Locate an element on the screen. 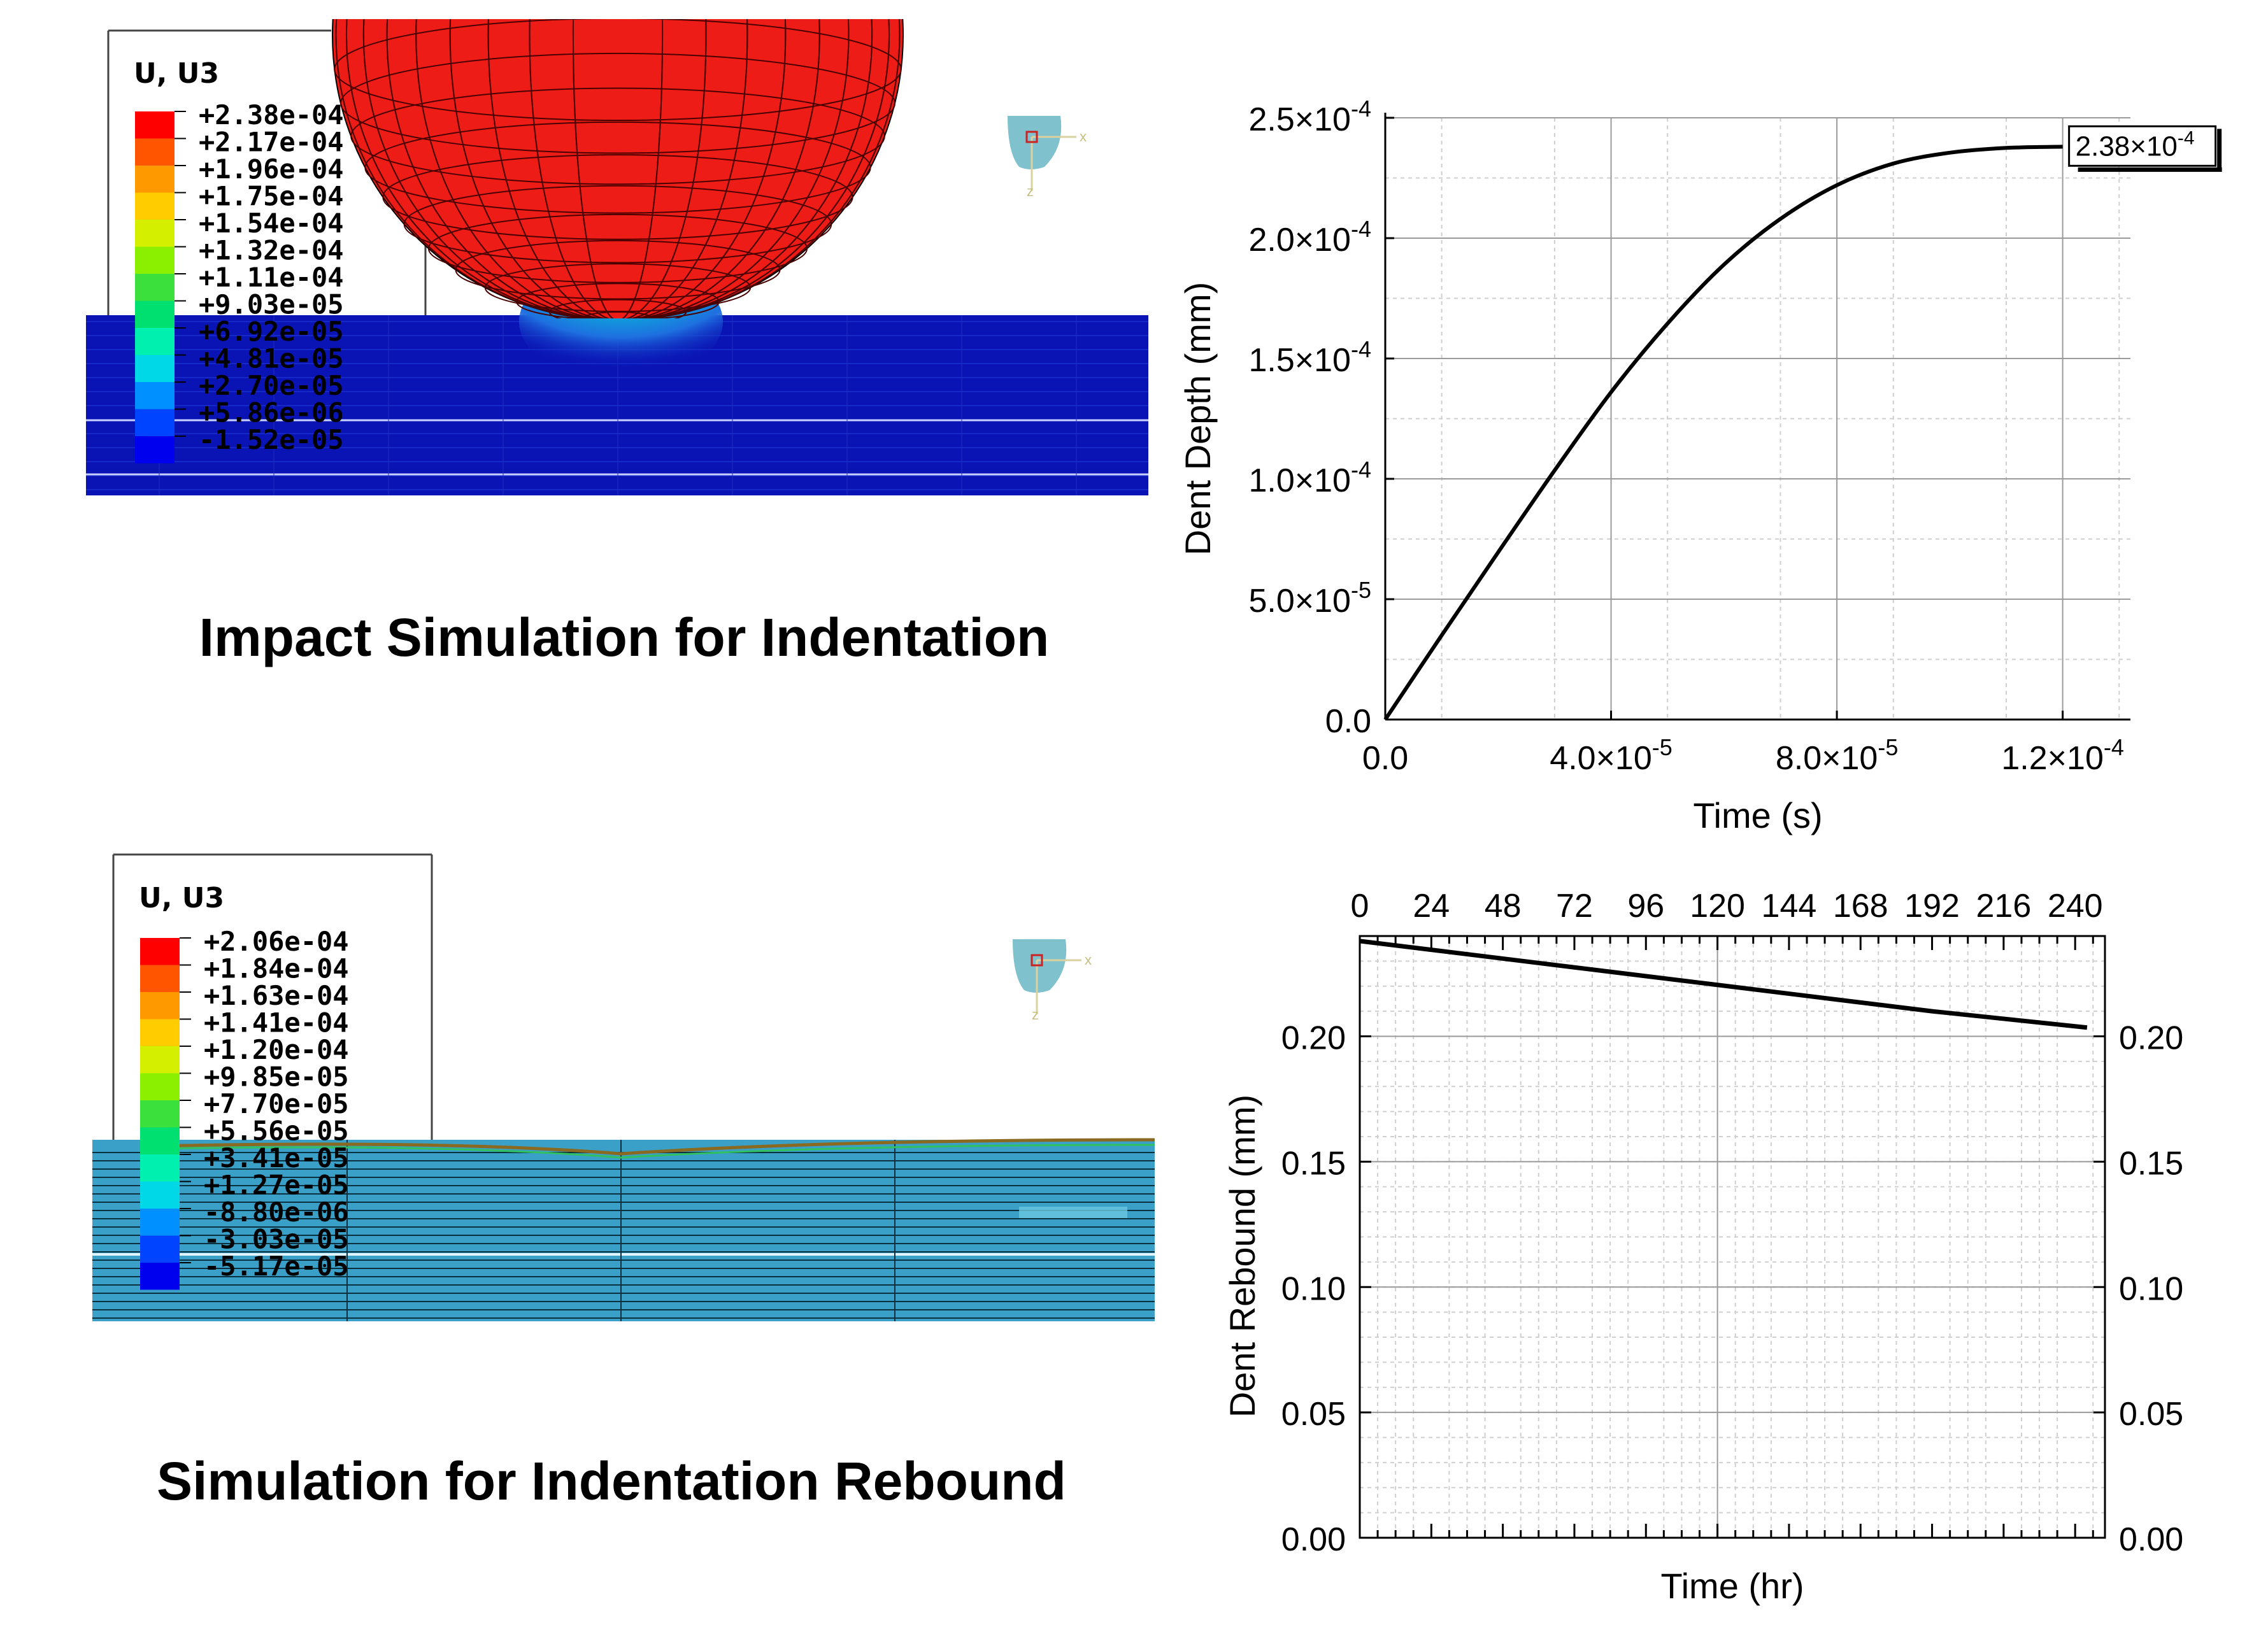 The width and height of the screenshot is (2268, 1632). legend-label: +1.41e-04 is located at coordinates (276, 1023).